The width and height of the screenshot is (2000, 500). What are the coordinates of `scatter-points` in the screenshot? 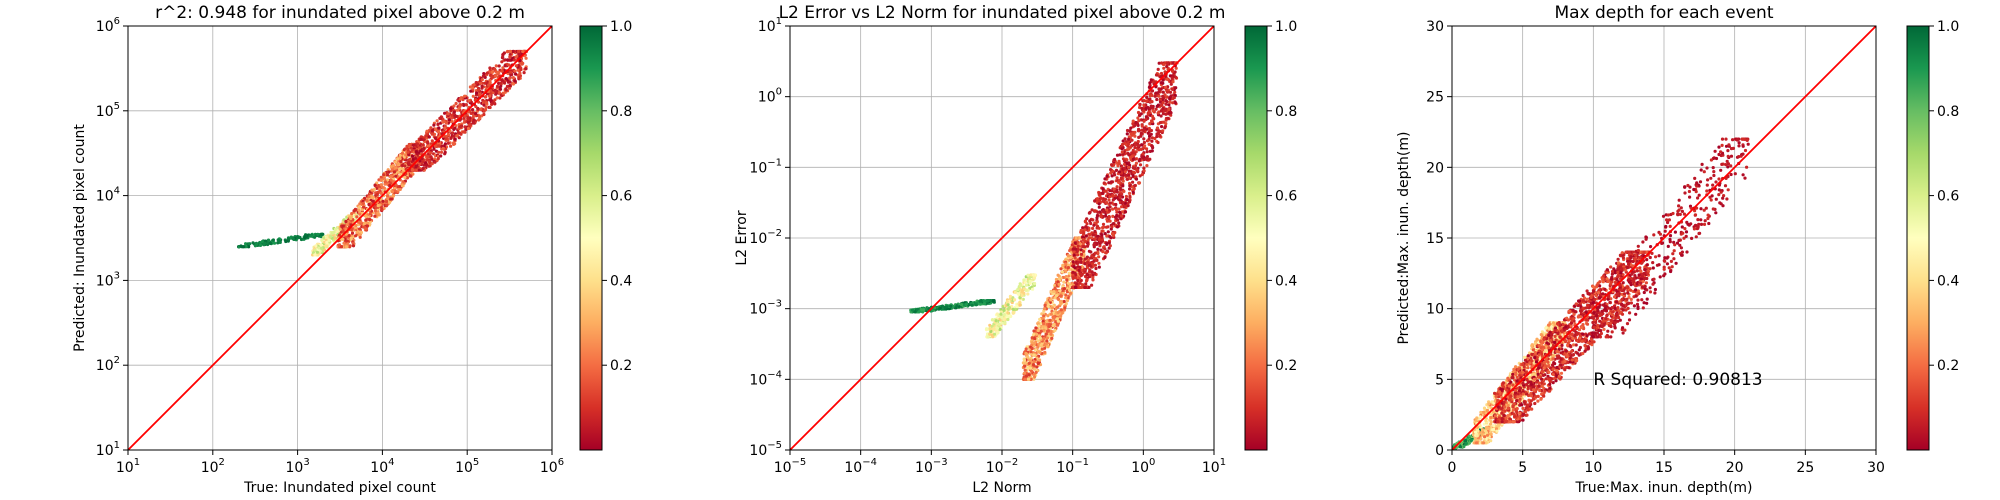 It's located at (1601, 293).